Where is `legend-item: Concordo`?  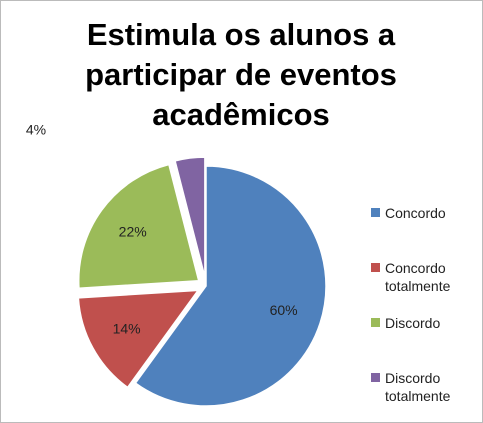 legend-item: Concordo is located at coordinates (426, 213).